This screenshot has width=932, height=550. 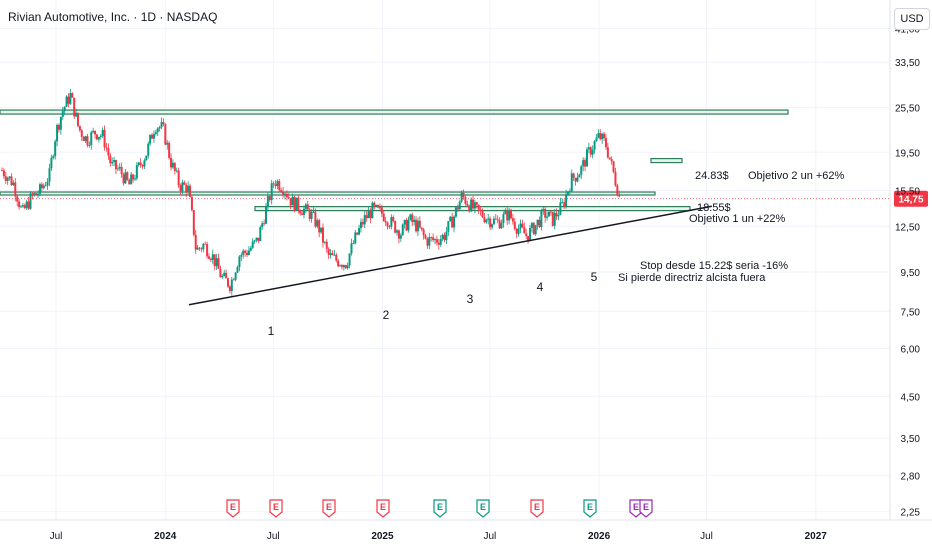 I want to click on touch-point-1: 1, so click(x=271, y=331).